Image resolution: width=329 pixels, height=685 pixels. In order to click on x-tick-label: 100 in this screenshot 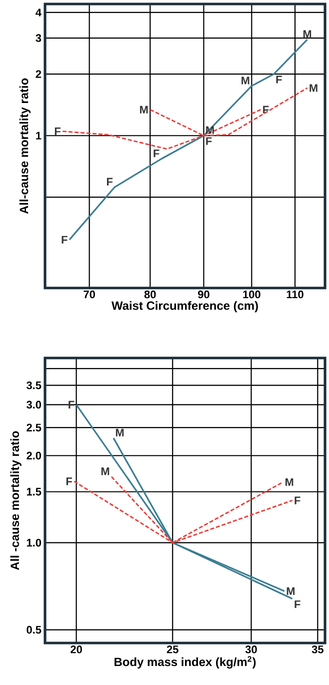, I will do `click(251, 294)`.